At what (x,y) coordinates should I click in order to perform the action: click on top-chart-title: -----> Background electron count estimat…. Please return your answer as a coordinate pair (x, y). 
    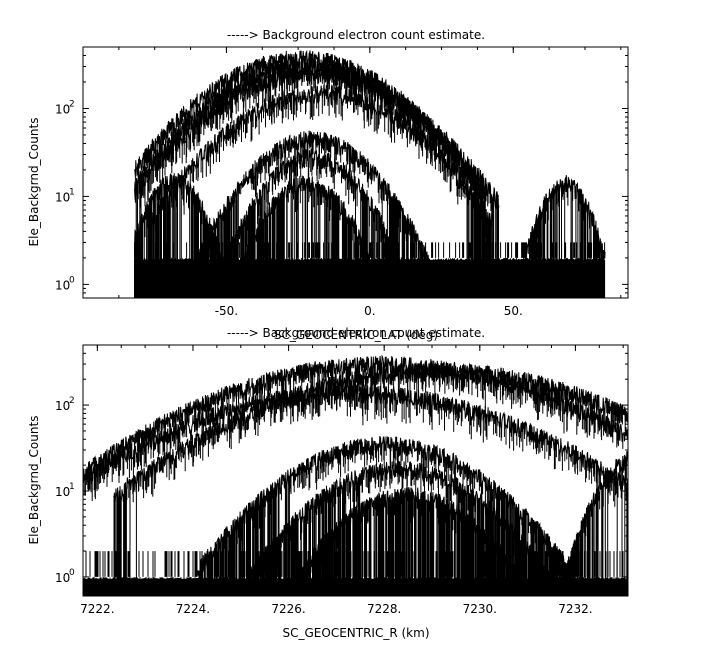
    Looking at the image, I should click on (356, 35).